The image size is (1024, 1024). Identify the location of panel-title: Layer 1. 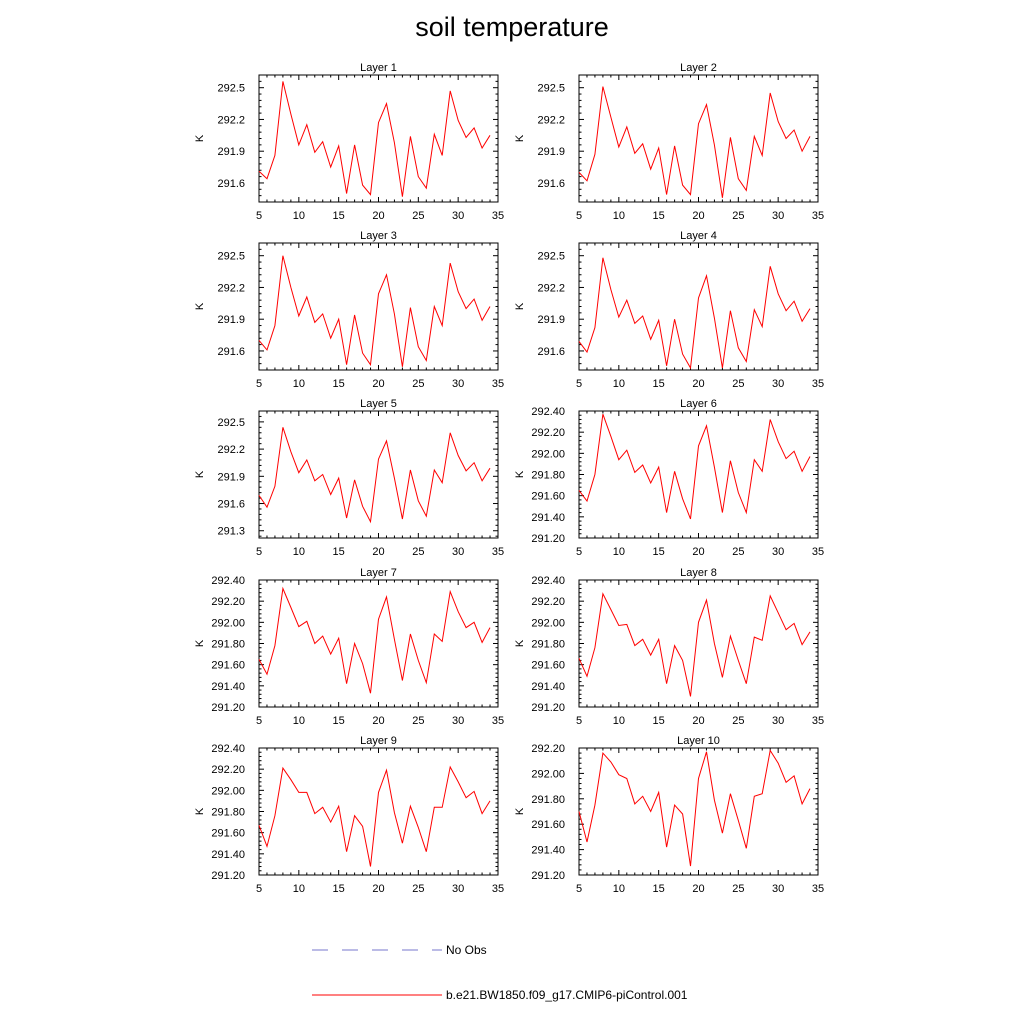
(378, 68).